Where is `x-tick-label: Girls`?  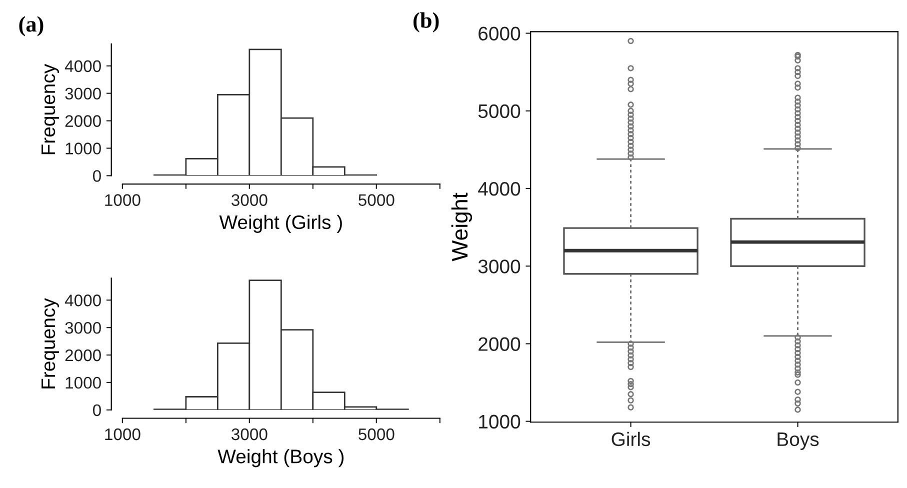
x-tick-label: Girls is located at coordinates (631, 439).